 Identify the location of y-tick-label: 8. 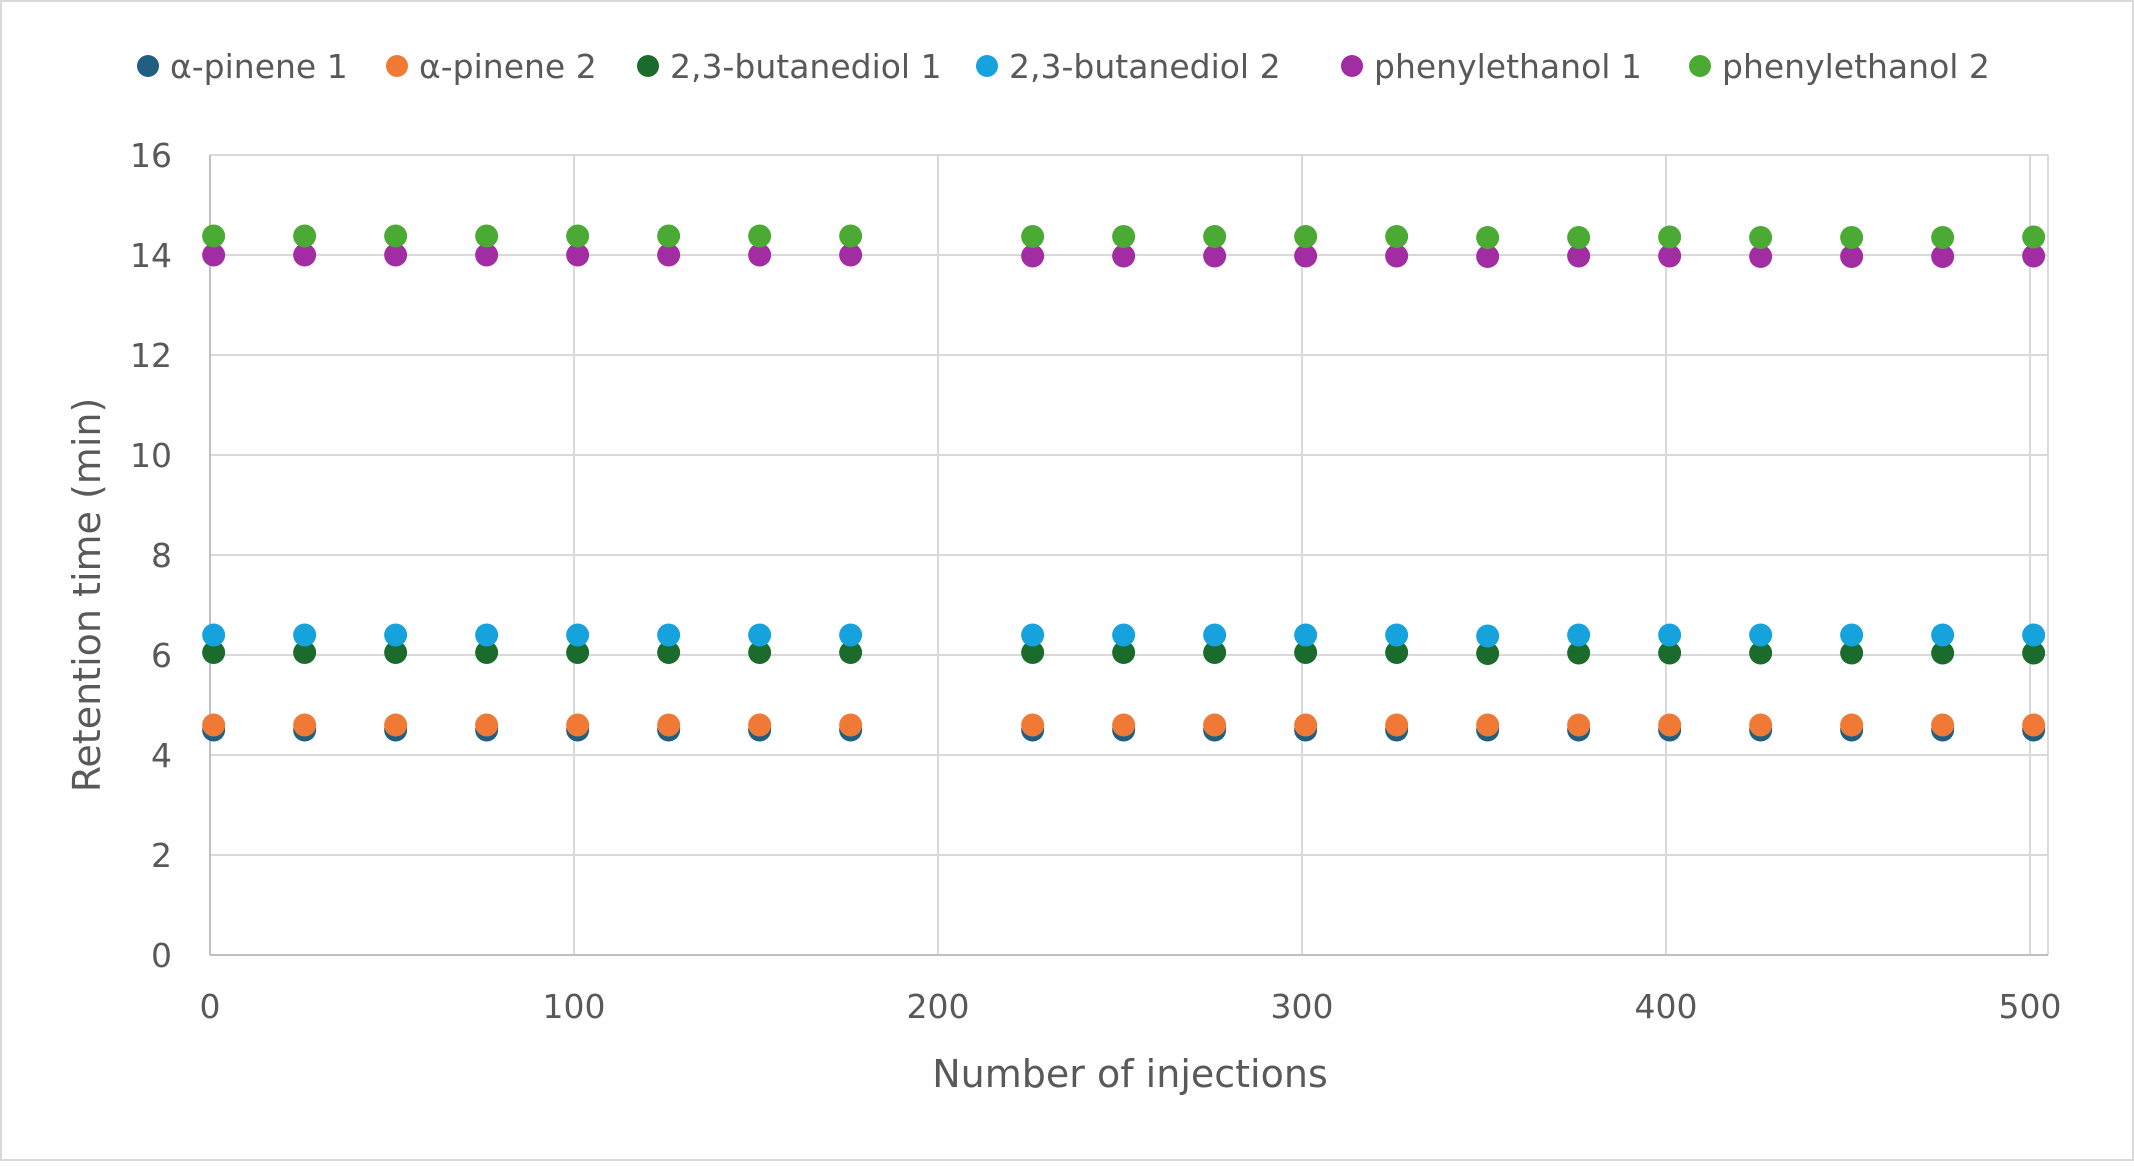
(161, 555).